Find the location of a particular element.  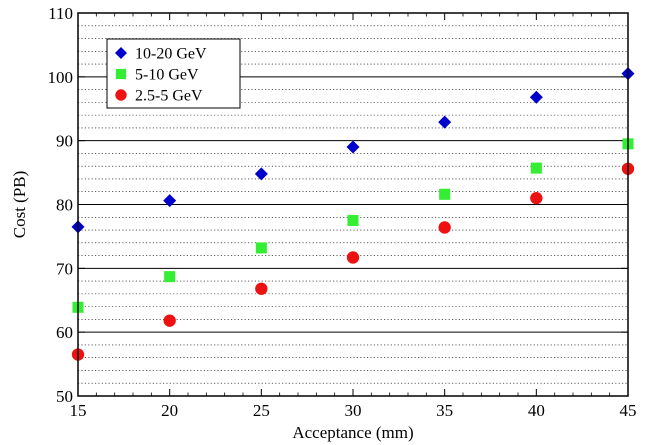

x-tick-labels: 15 20 25 30 35 40 45 is located at coordinates (353, 410).